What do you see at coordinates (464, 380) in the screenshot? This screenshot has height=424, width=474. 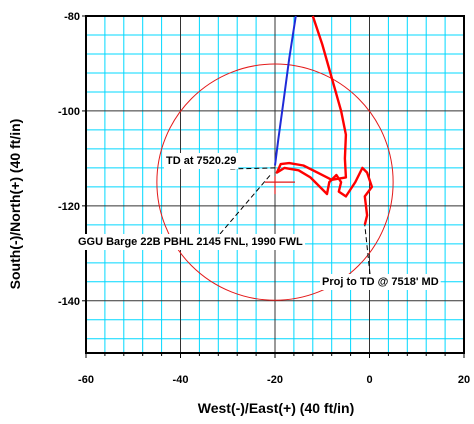 I see `x-tick-label: 20` at bounding box center [464, 380].